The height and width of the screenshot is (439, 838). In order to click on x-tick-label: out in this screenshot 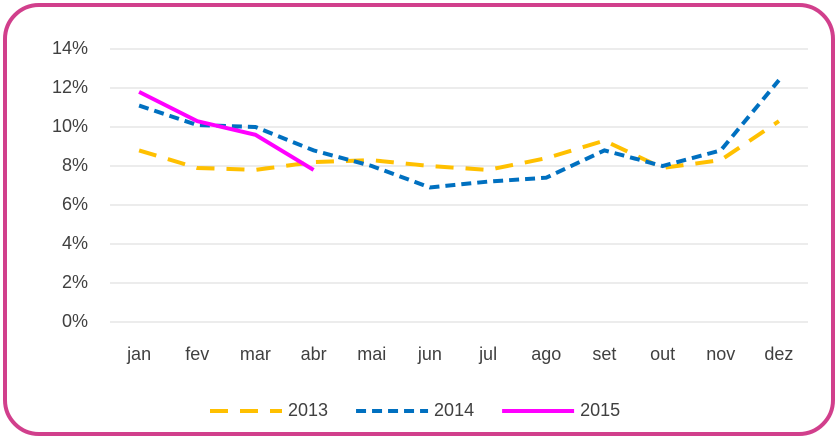, I will do `click(662, 354)`.